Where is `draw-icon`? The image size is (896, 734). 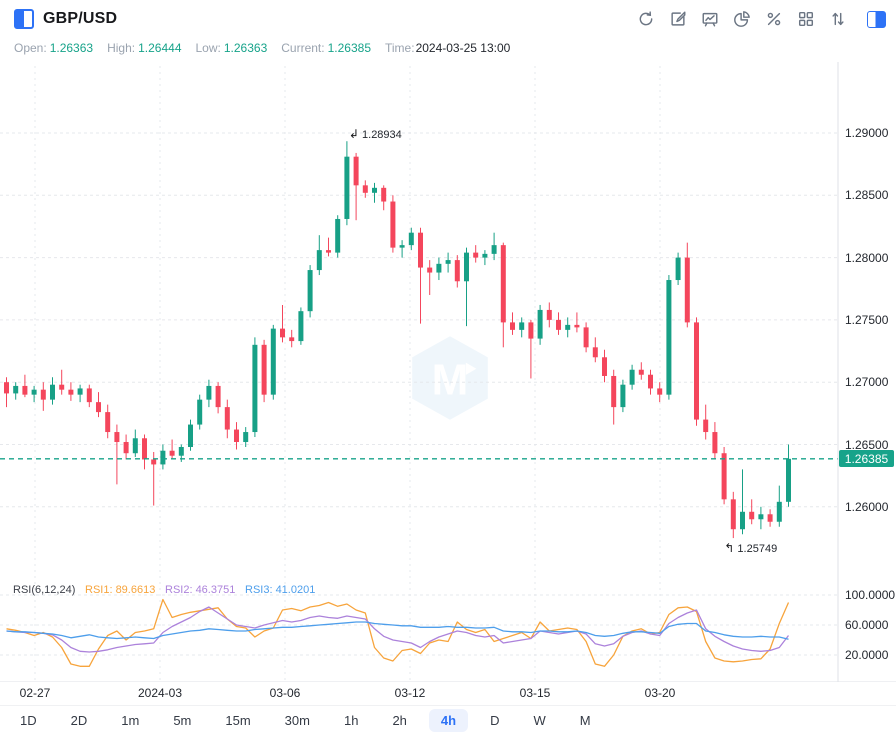
draw-icon is located at coordinates (678, 19).